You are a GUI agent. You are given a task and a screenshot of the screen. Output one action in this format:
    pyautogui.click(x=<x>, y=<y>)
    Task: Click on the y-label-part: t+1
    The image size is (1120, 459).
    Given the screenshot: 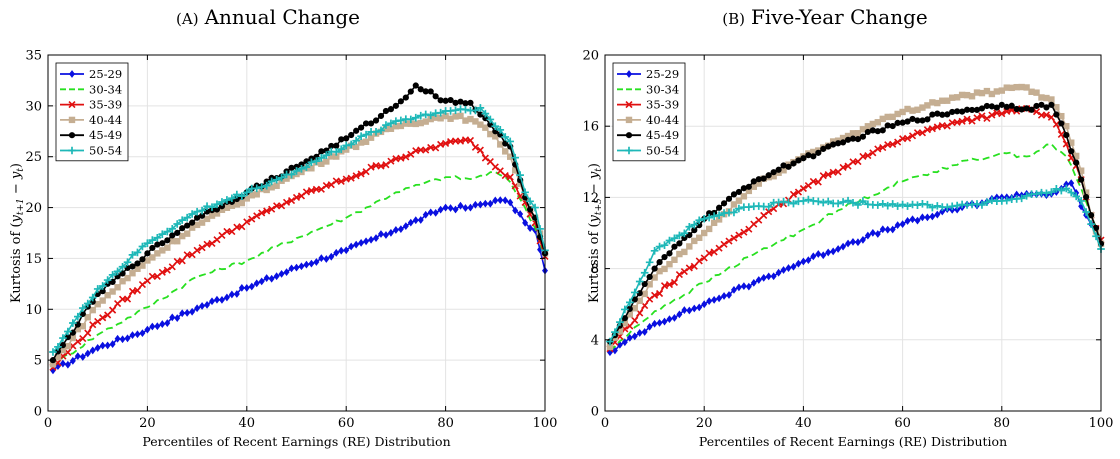 What is the action you would take?
    pyautogui.click(x=21, y=206)
    